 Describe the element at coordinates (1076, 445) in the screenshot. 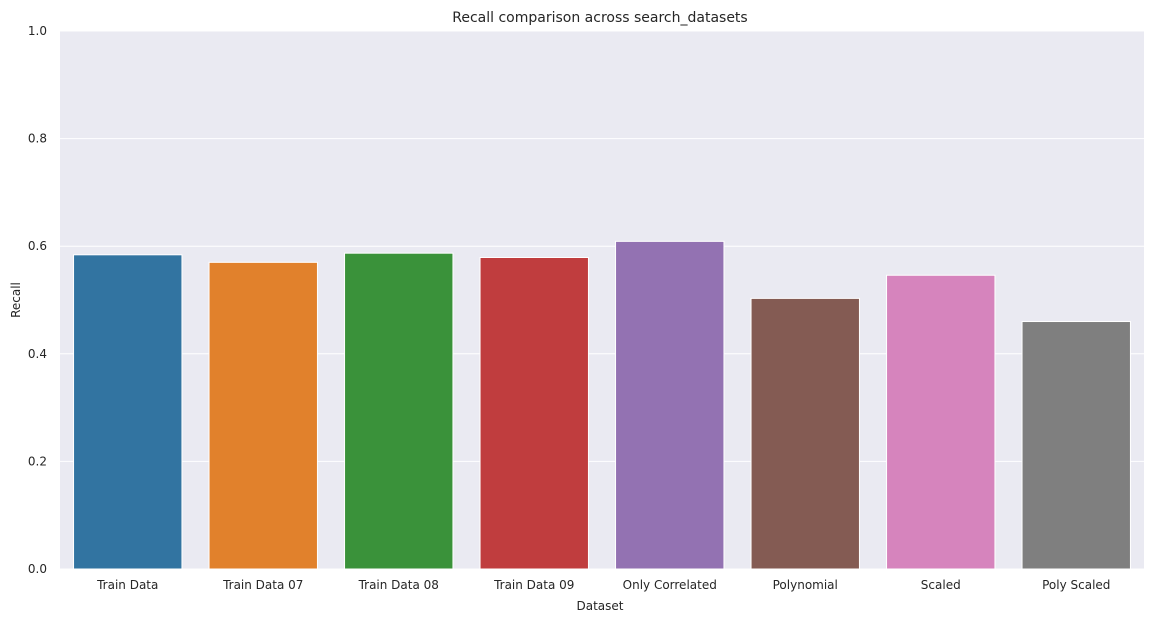

I see `bar-poly-scaled` at that location.